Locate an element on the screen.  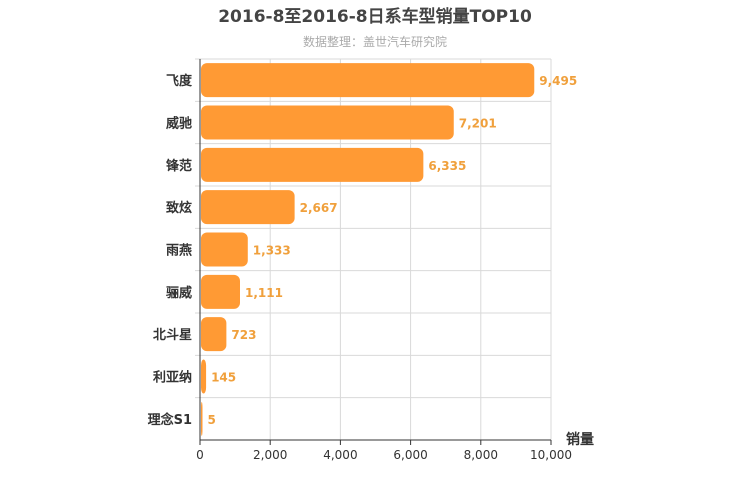
data-label: 1,333 is located at coordinates (272, 251).